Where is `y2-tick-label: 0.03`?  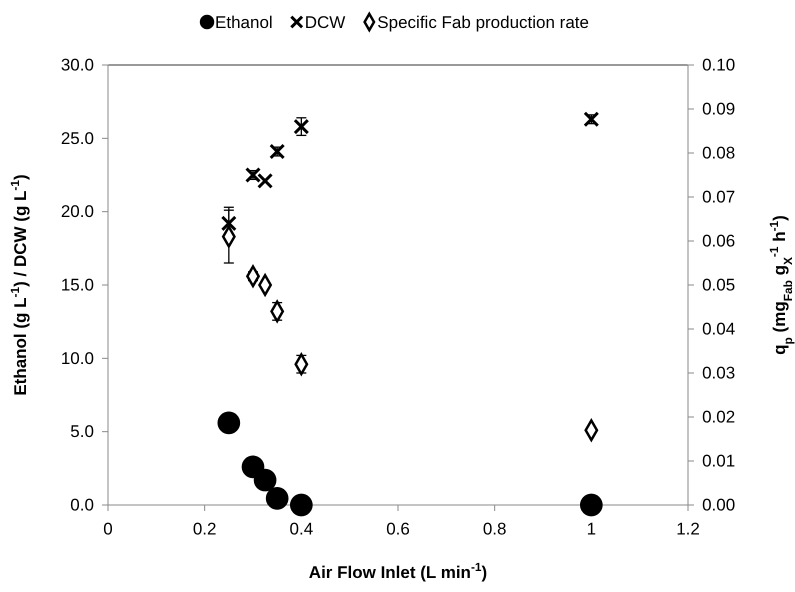
y2-tick-label: 0.03 is located at coordinates (719, 372).